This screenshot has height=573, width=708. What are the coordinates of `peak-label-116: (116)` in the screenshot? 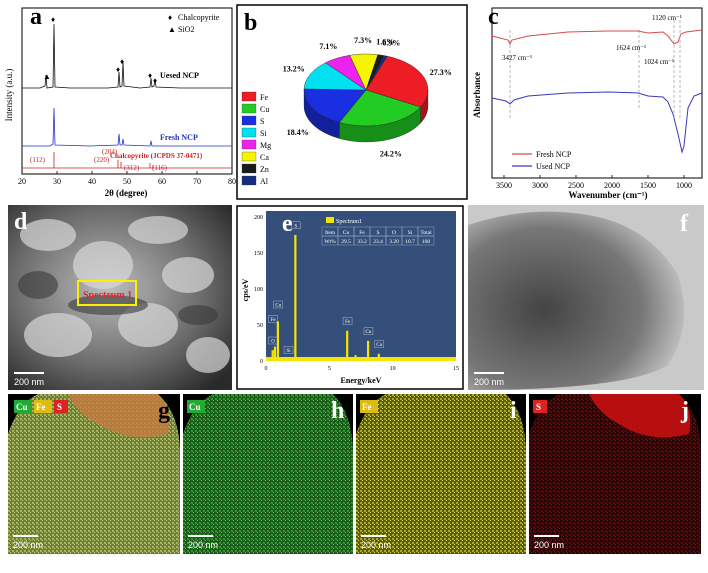 It's located at (160, 168).